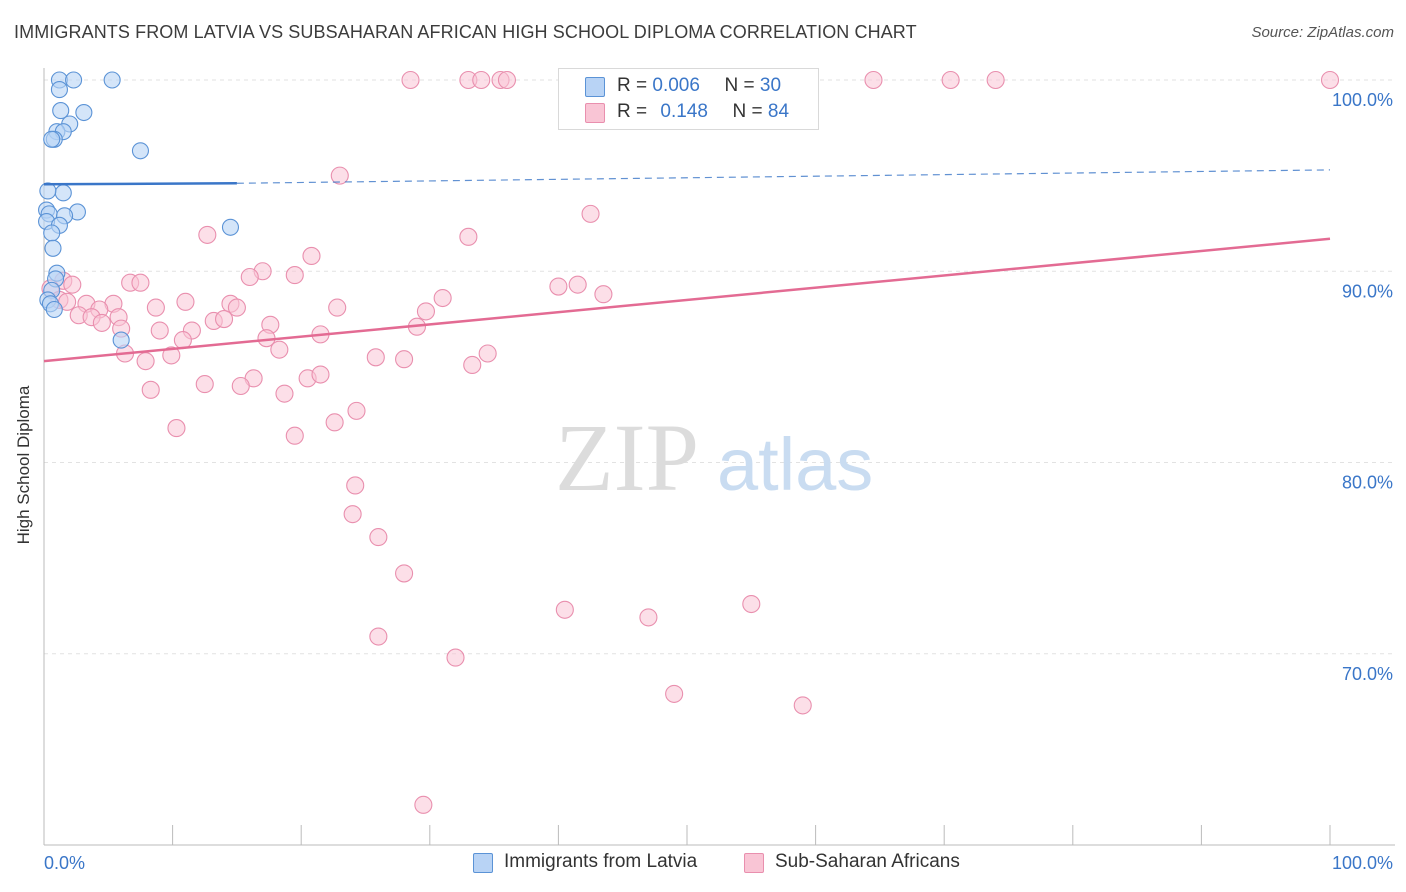 Image resolution: width=1406 pixels, height=892 pixels. Describe the element at coordinates (1322, 32) in the screenshot. I see `source-label: Source: ZipAtlas.com` at that location.